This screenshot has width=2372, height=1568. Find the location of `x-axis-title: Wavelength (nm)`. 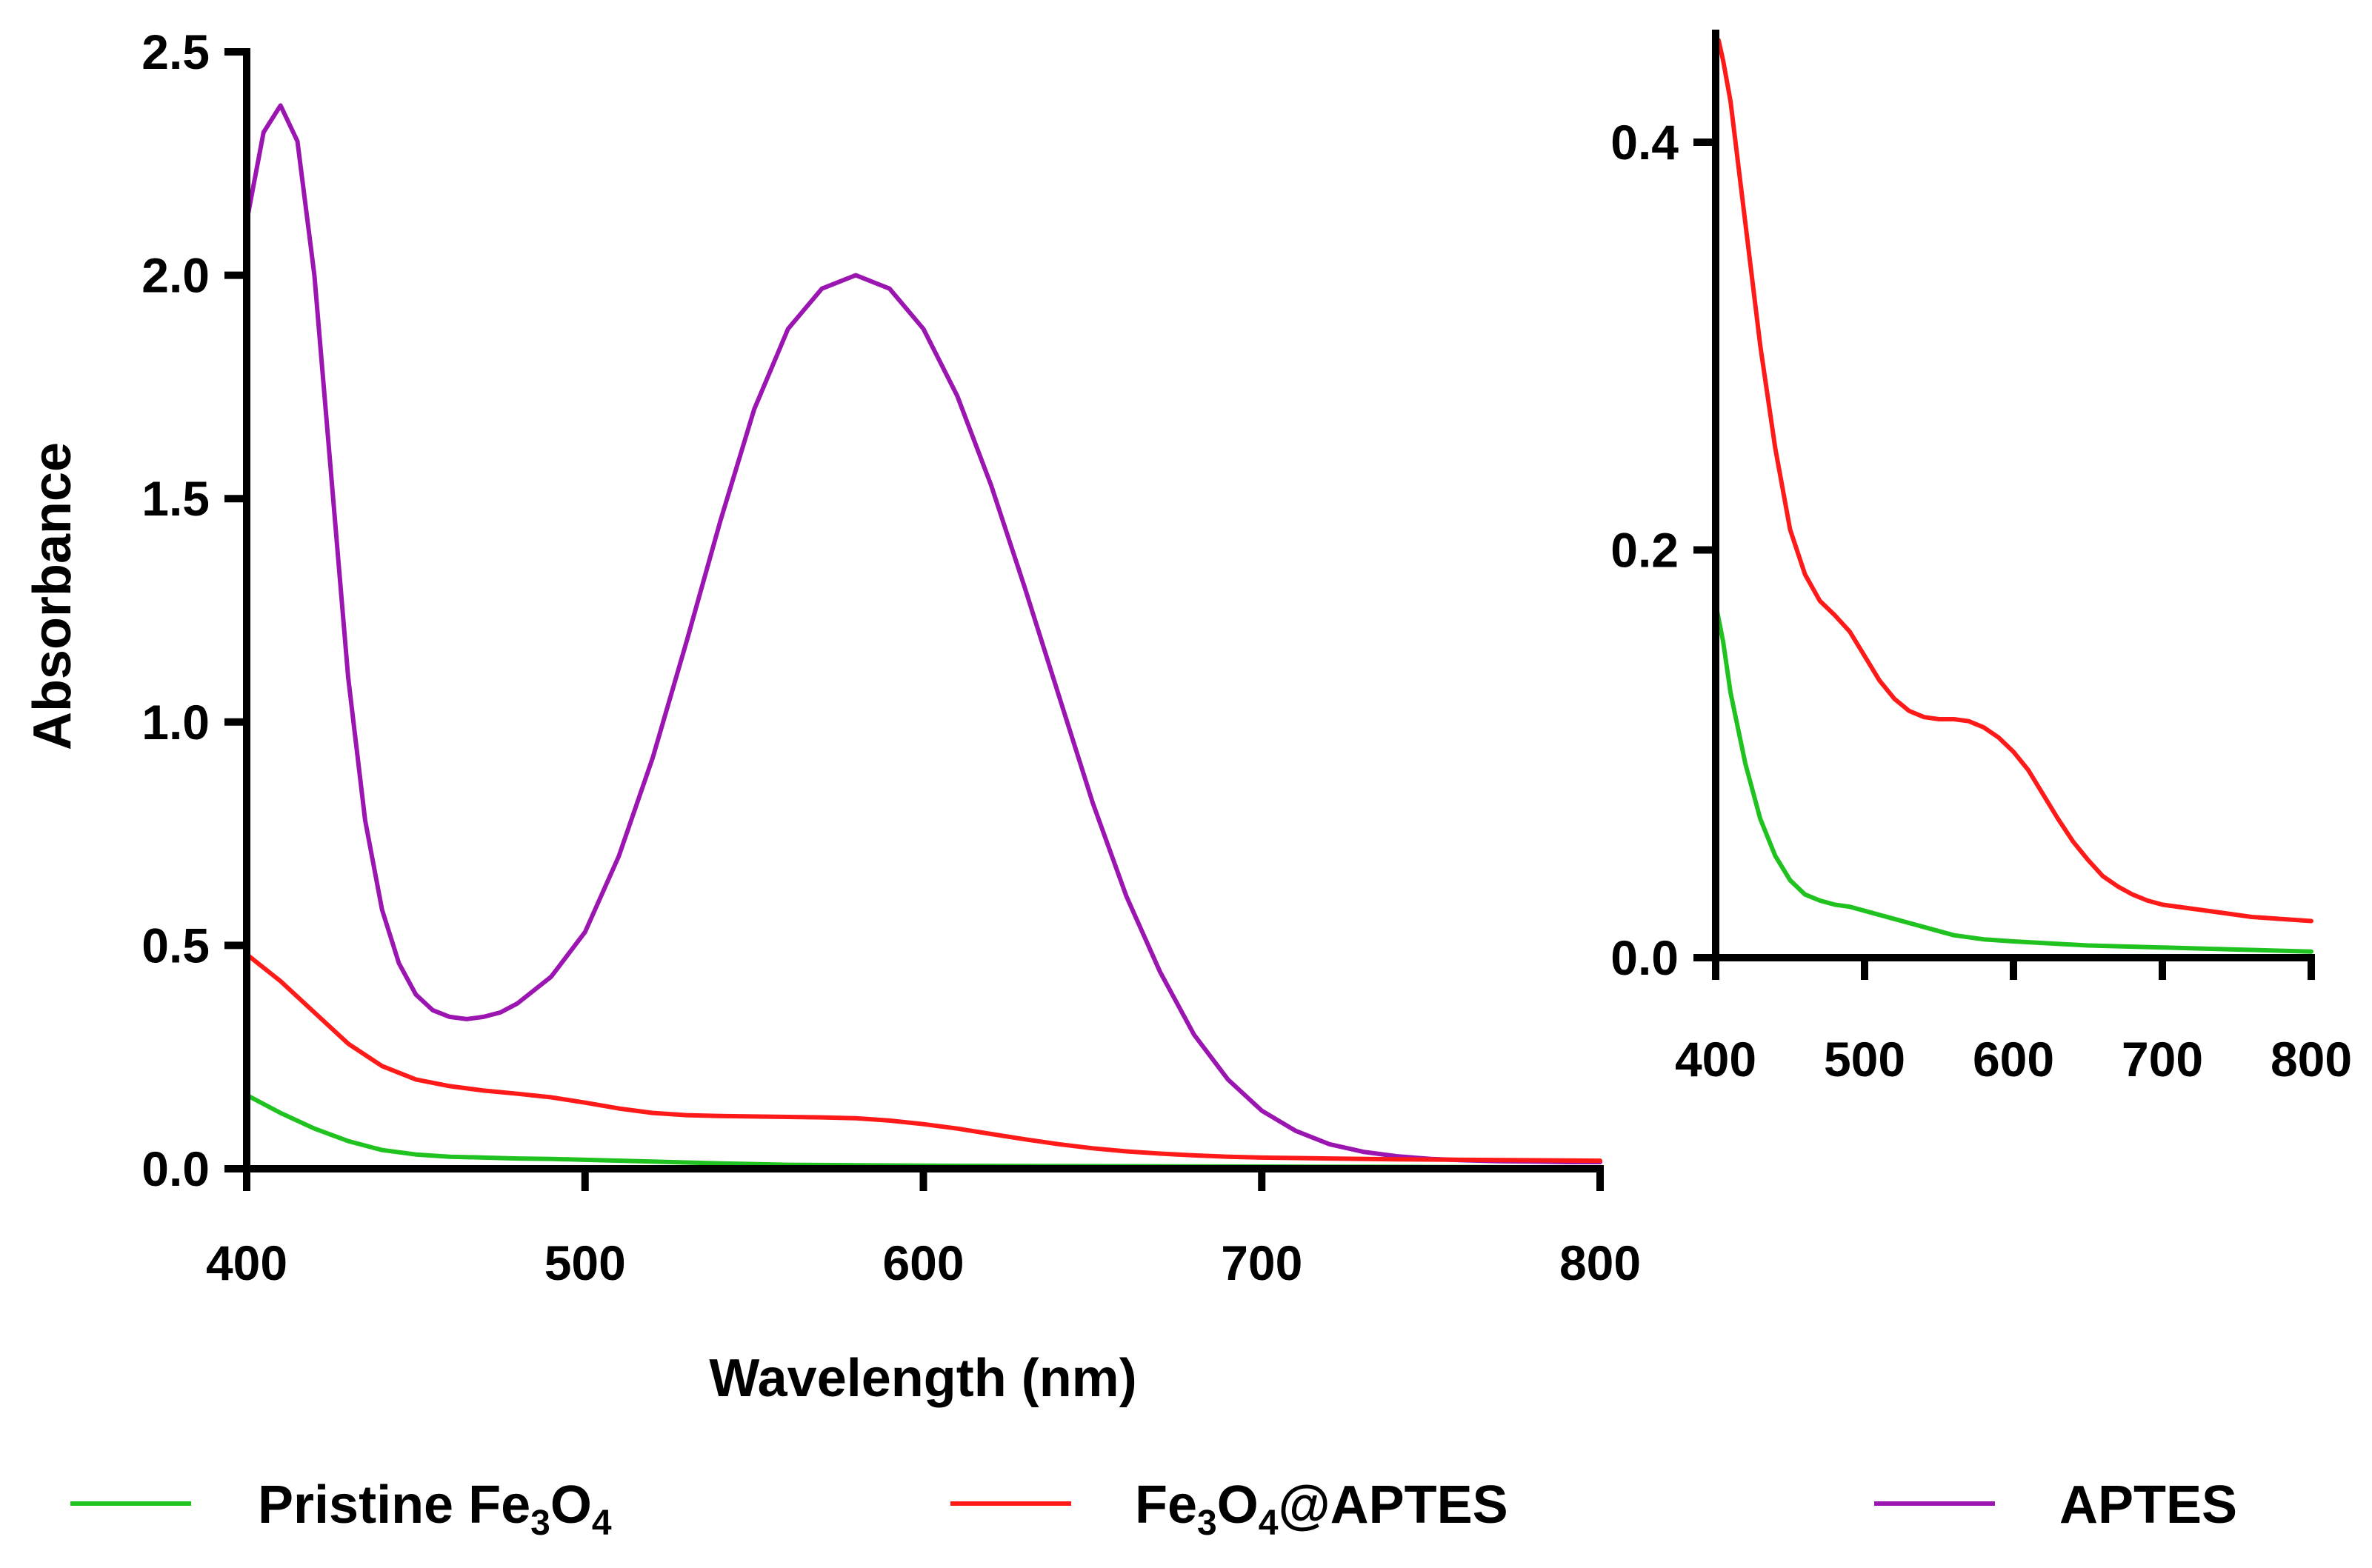

x-axis-title: Wavelength (nm) is located at coordinates (922, 1379).